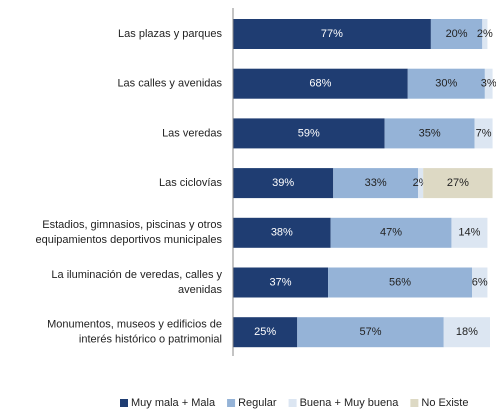  I want to click on legend-label: Buena + Muy buena, so click(350, 403).